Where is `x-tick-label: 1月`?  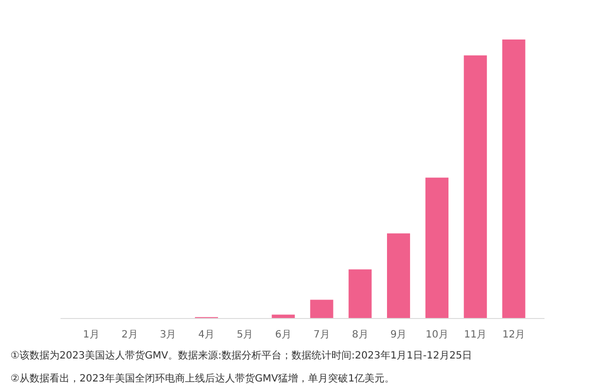
x-tick-label: 1月 is located at coordinates (91, 335).